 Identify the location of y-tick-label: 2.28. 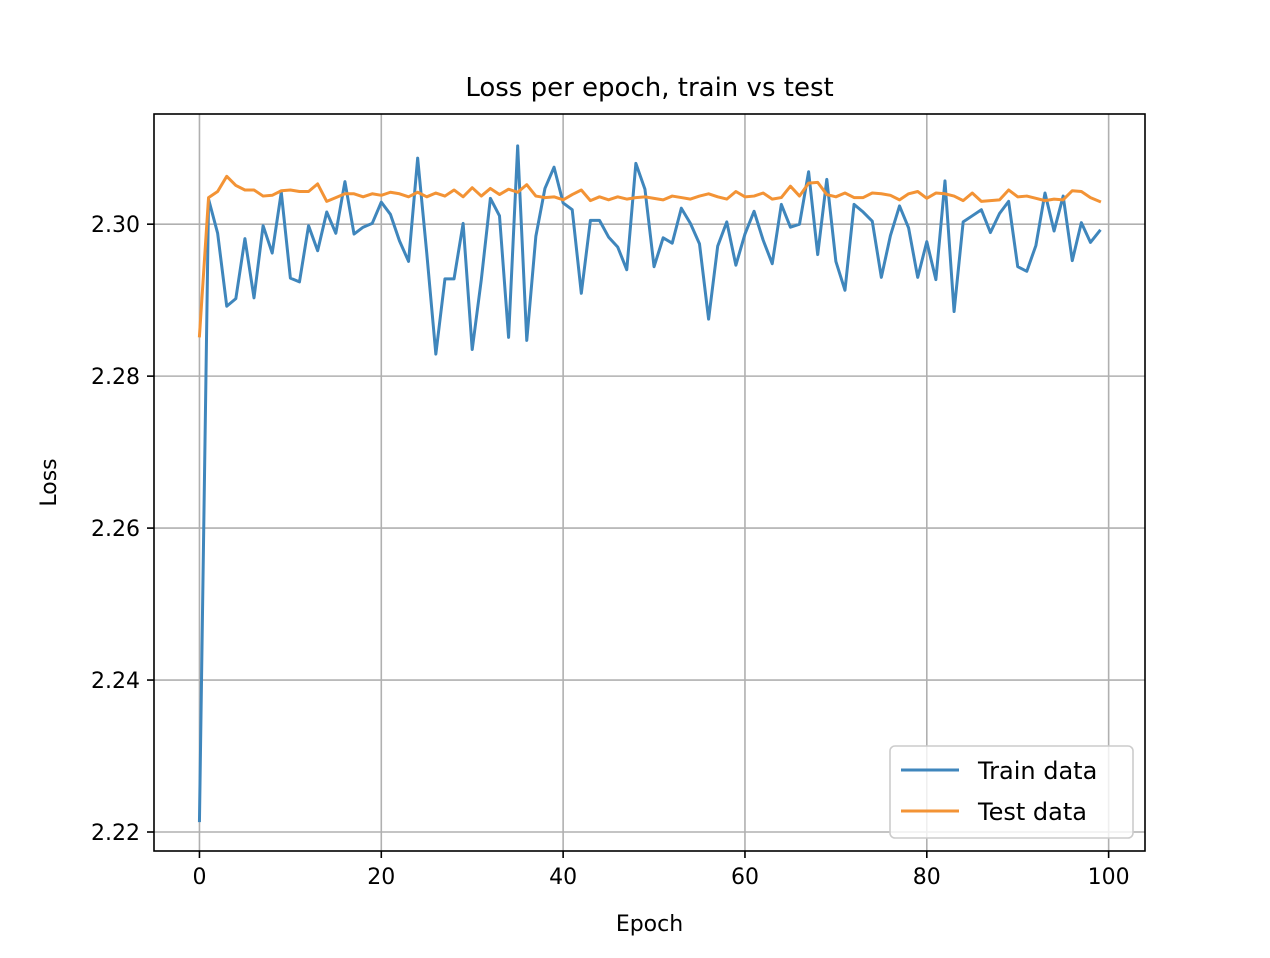
(115, 377).